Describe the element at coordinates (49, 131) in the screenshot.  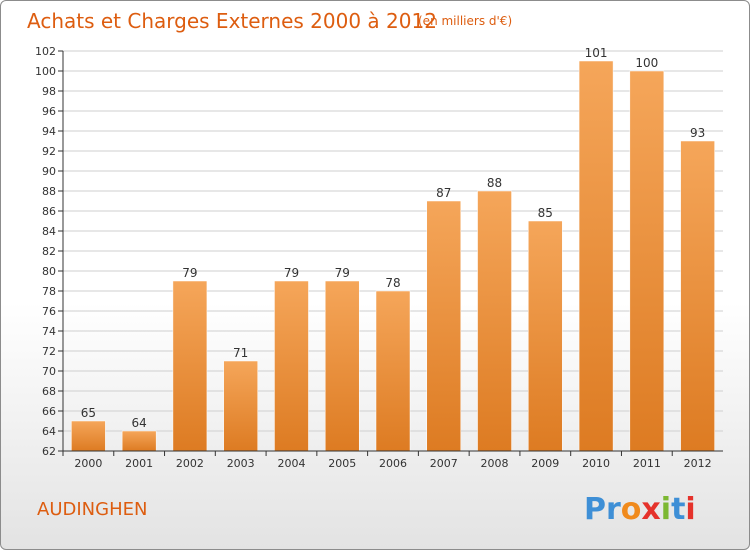
I see `y-tick-label: 94` at that location.